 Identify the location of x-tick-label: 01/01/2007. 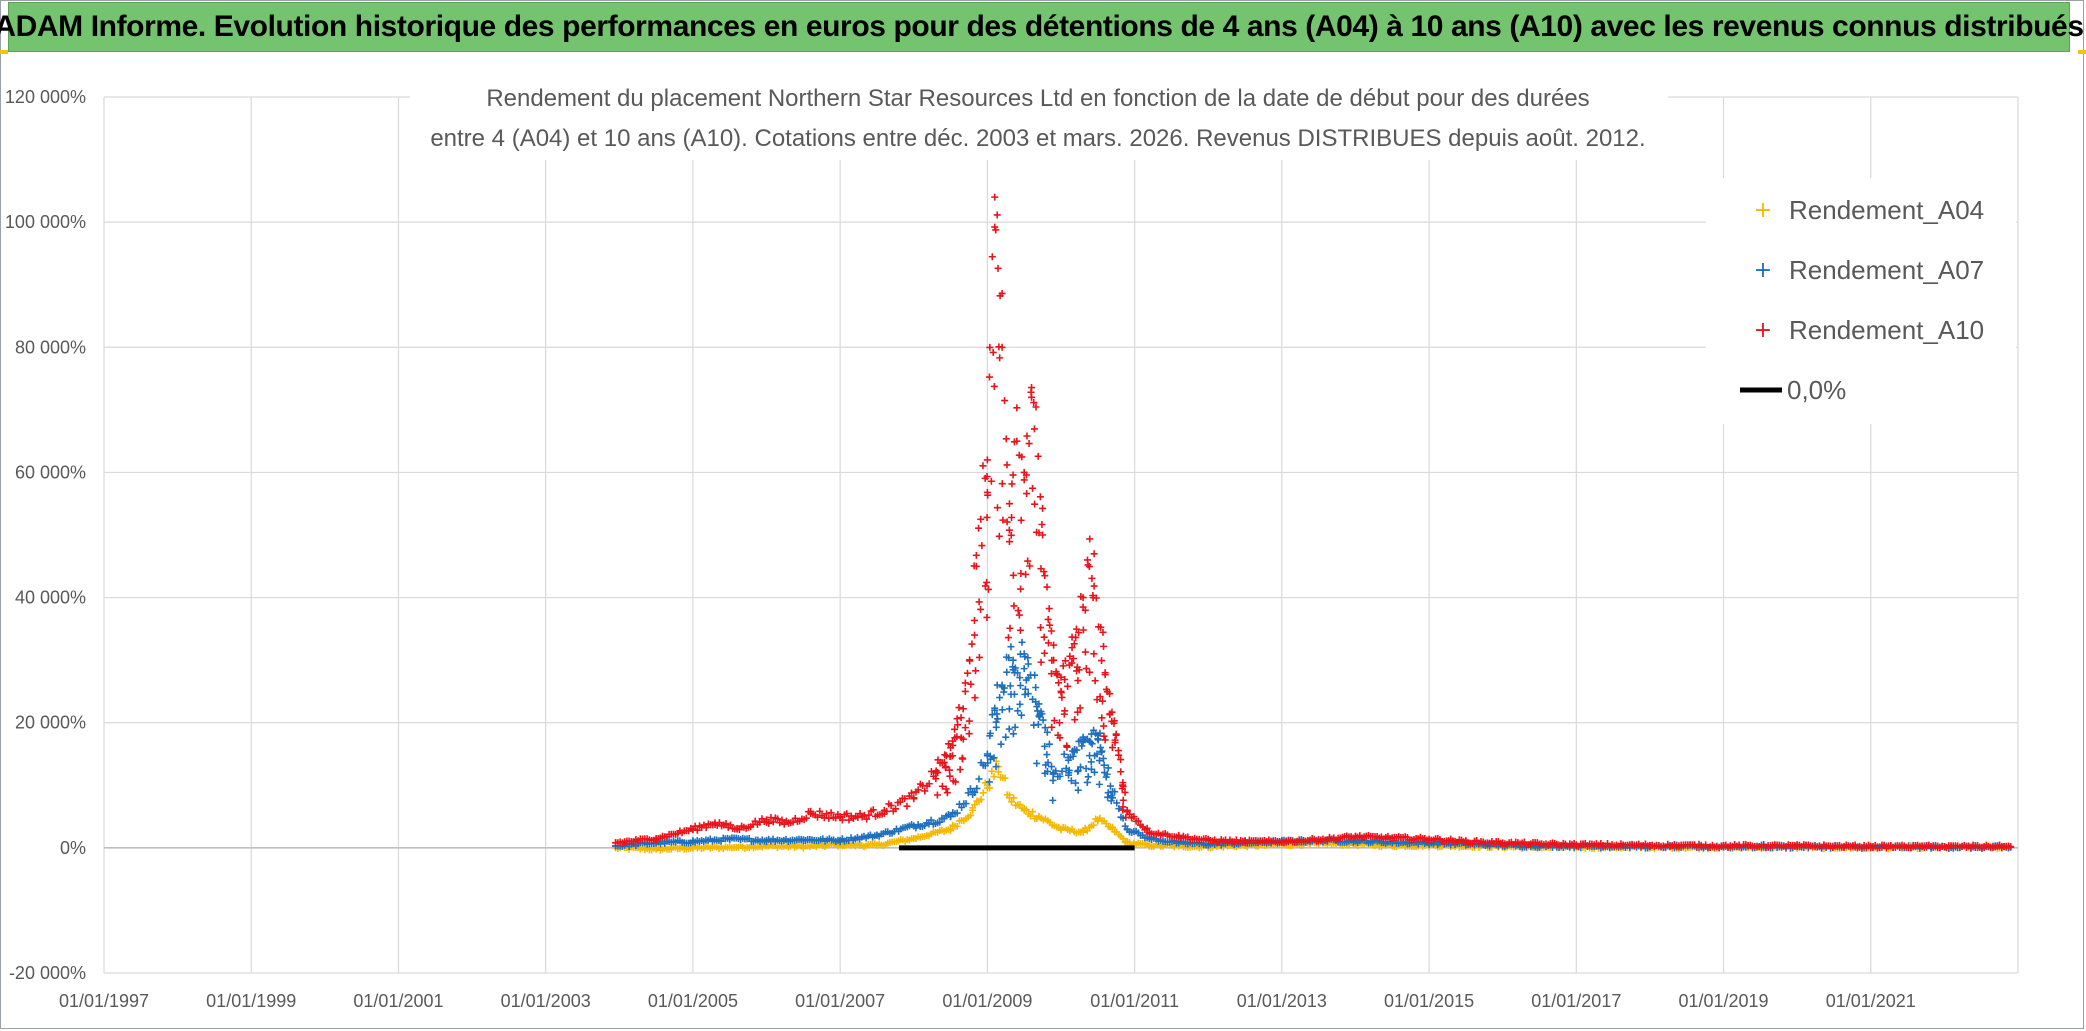
(840, 1001).